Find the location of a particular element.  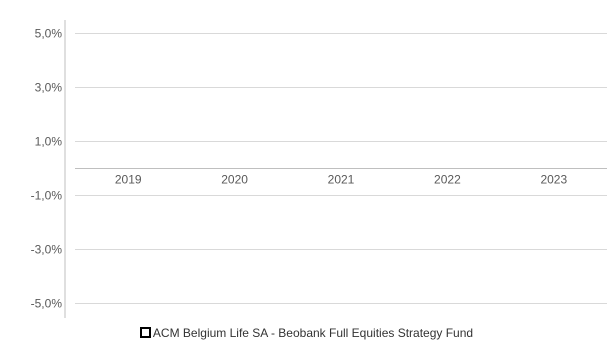

y-tick-label: -3,0% is located at coordinates (47, 250).